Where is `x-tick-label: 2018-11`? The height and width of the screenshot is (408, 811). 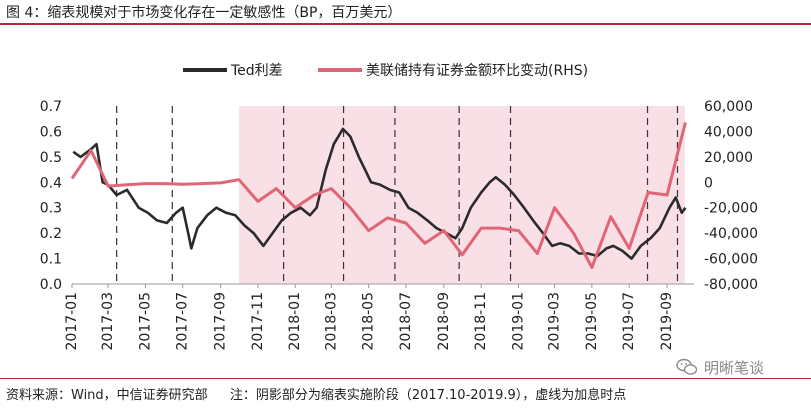 x-tick-label: 2018-11 is located at coordinates (481, 321).